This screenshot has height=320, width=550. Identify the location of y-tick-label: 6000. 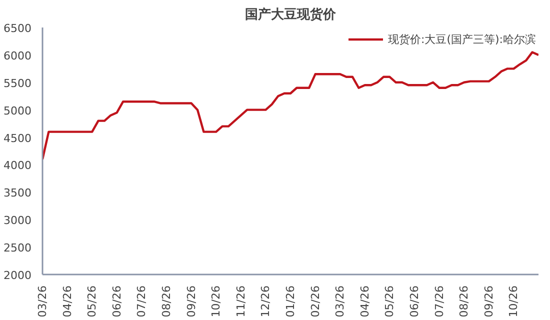
(18, 55).